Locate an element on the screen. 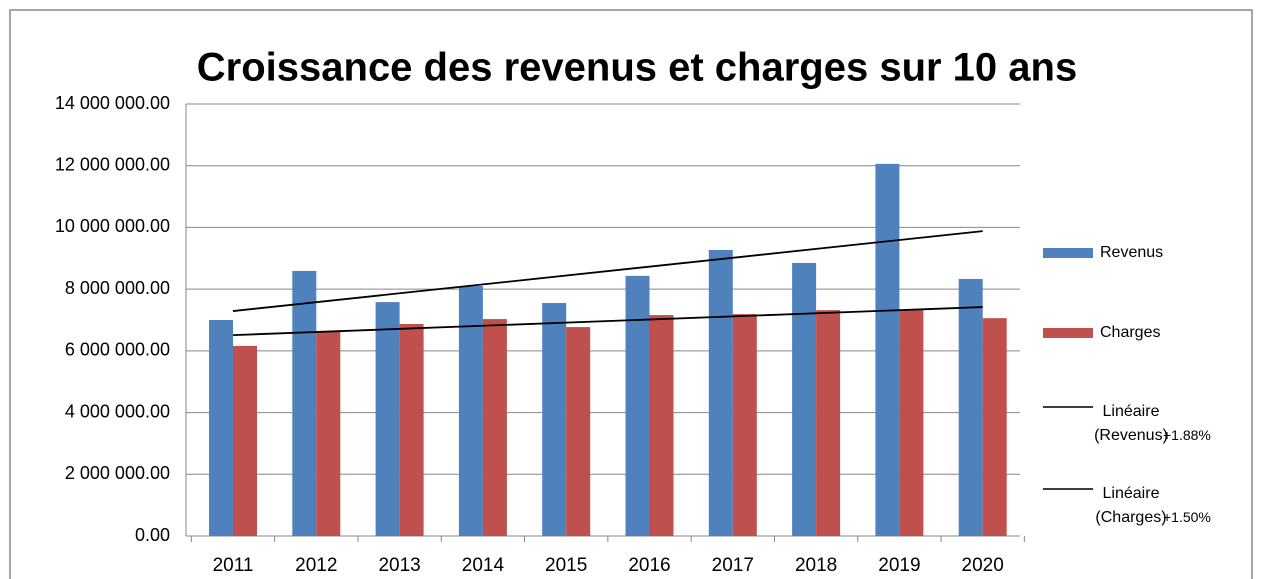 Image resolution: width=1262 pixels, height=579 pixels. x-tick-label: 2013 is located at coordinates (399, 565).